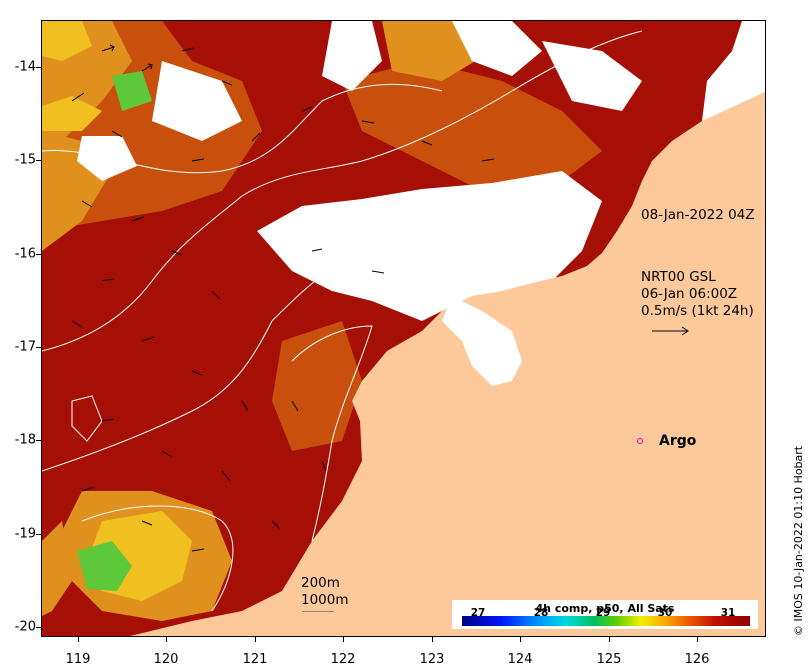 The image size is (810, 672). Describe the element at coordinates (325, 600) in the screenshot. I see `bathymetry-1000m-label: 1000m` at that location.